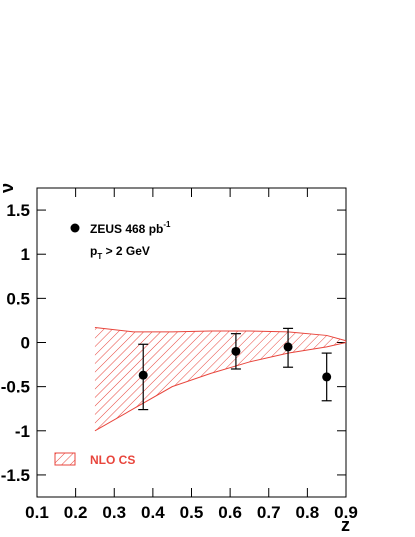 Image resolution: width=415 pixels, height=537 pixels. What do you see at coordinates (345, 525) in the screenshot?
I see `x-axis-label: z` at bounding box center [345, 525].